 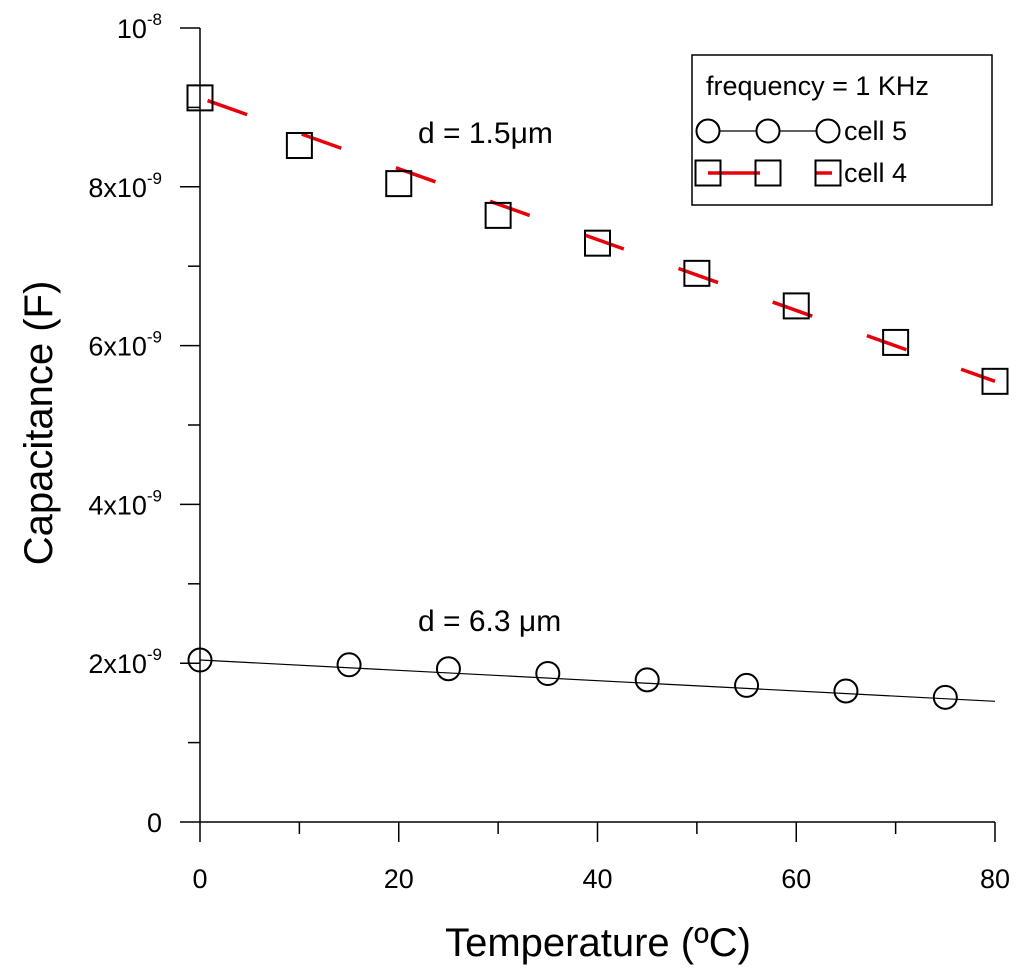 What do you see at coordinates (125, 186) in the screenshot?
I see `y-tick-label: 8x10⁻⁹` at bounding box center [125, 186].